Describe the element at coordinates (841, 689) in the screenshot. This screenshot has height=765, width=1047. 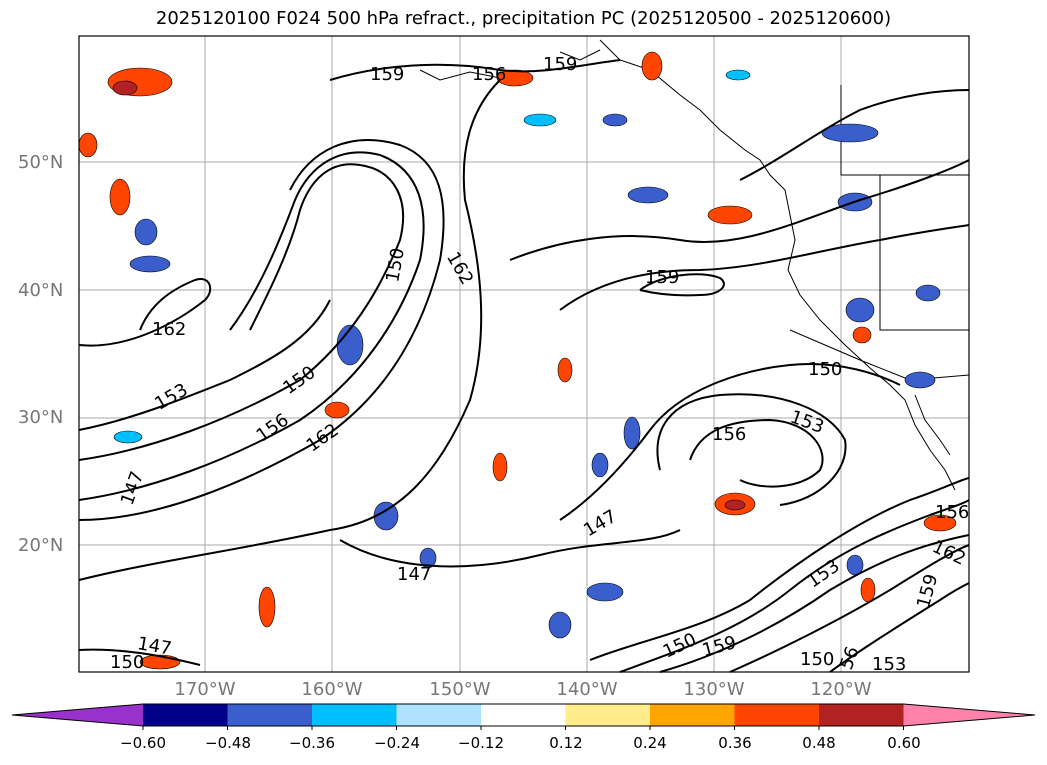
I see `lon-label-120w: 120°W` at that location.